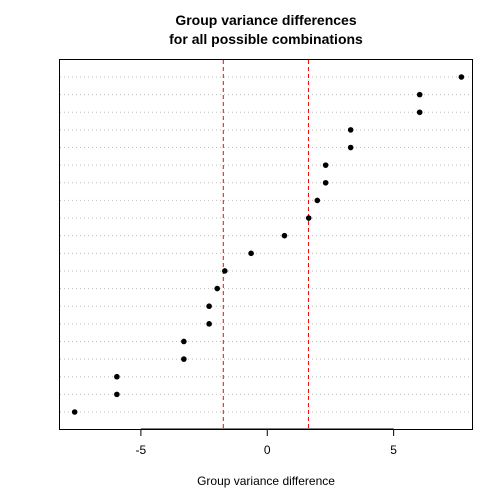 The height and width of the screenshot is (504, 504). What do you see at coordinates (267, 450) in the screenshot?
I see `x-tick-label: 0` at bounding box center [267, 450].